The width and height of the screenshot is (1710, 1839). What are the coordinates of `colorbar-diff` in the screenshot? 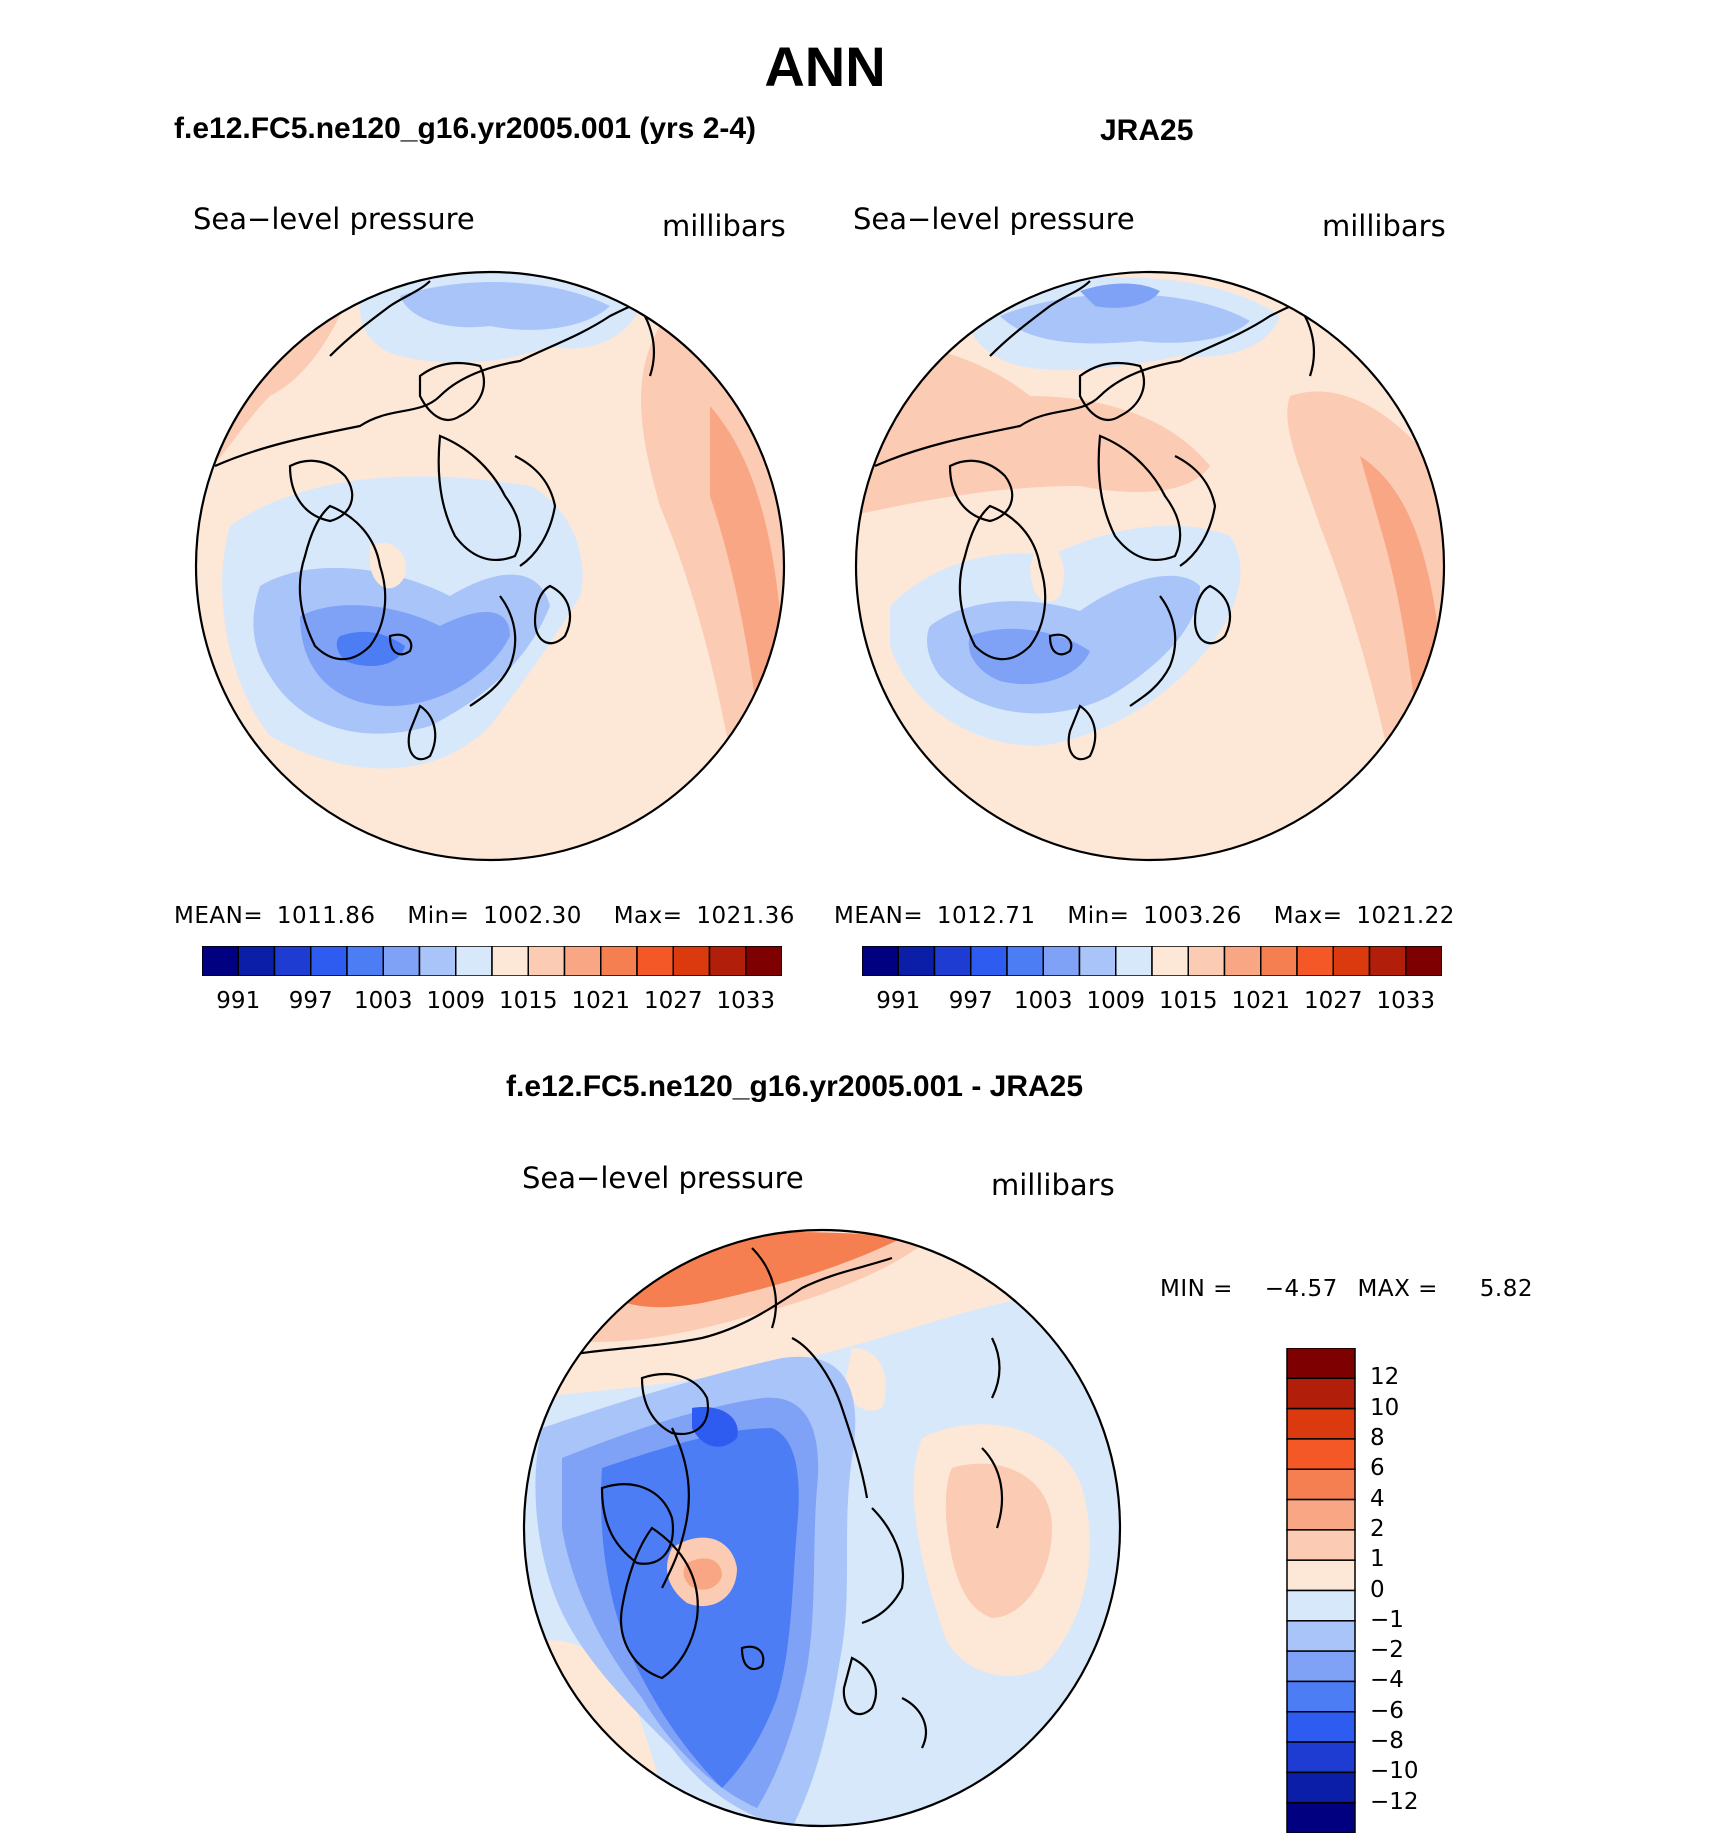 It's located at (1321, 1590).